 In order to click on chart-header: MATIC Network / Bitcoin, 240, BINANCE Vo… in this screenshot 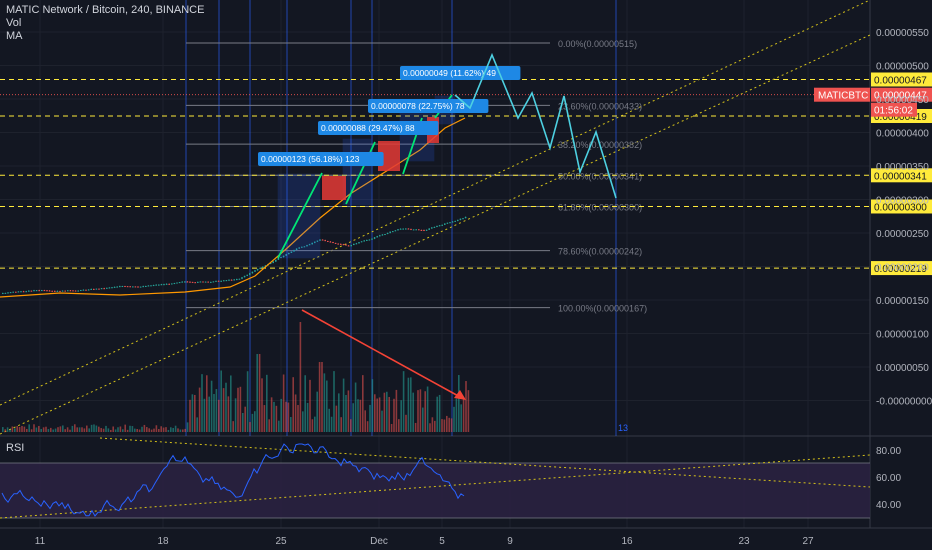, I will do `click(105, 23)`.